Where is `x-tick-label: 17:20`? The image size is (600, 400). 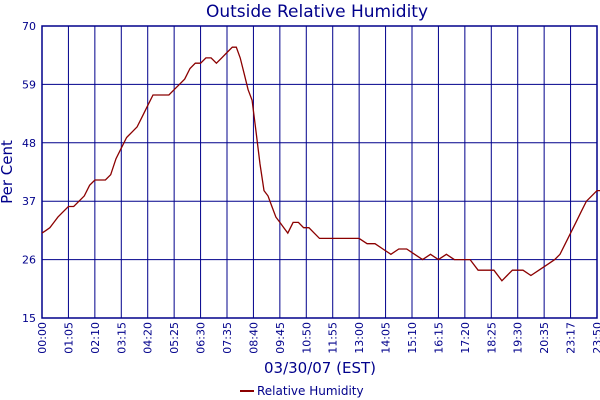
x-tick-label: 17:20 is located at coordinates (465, 338).